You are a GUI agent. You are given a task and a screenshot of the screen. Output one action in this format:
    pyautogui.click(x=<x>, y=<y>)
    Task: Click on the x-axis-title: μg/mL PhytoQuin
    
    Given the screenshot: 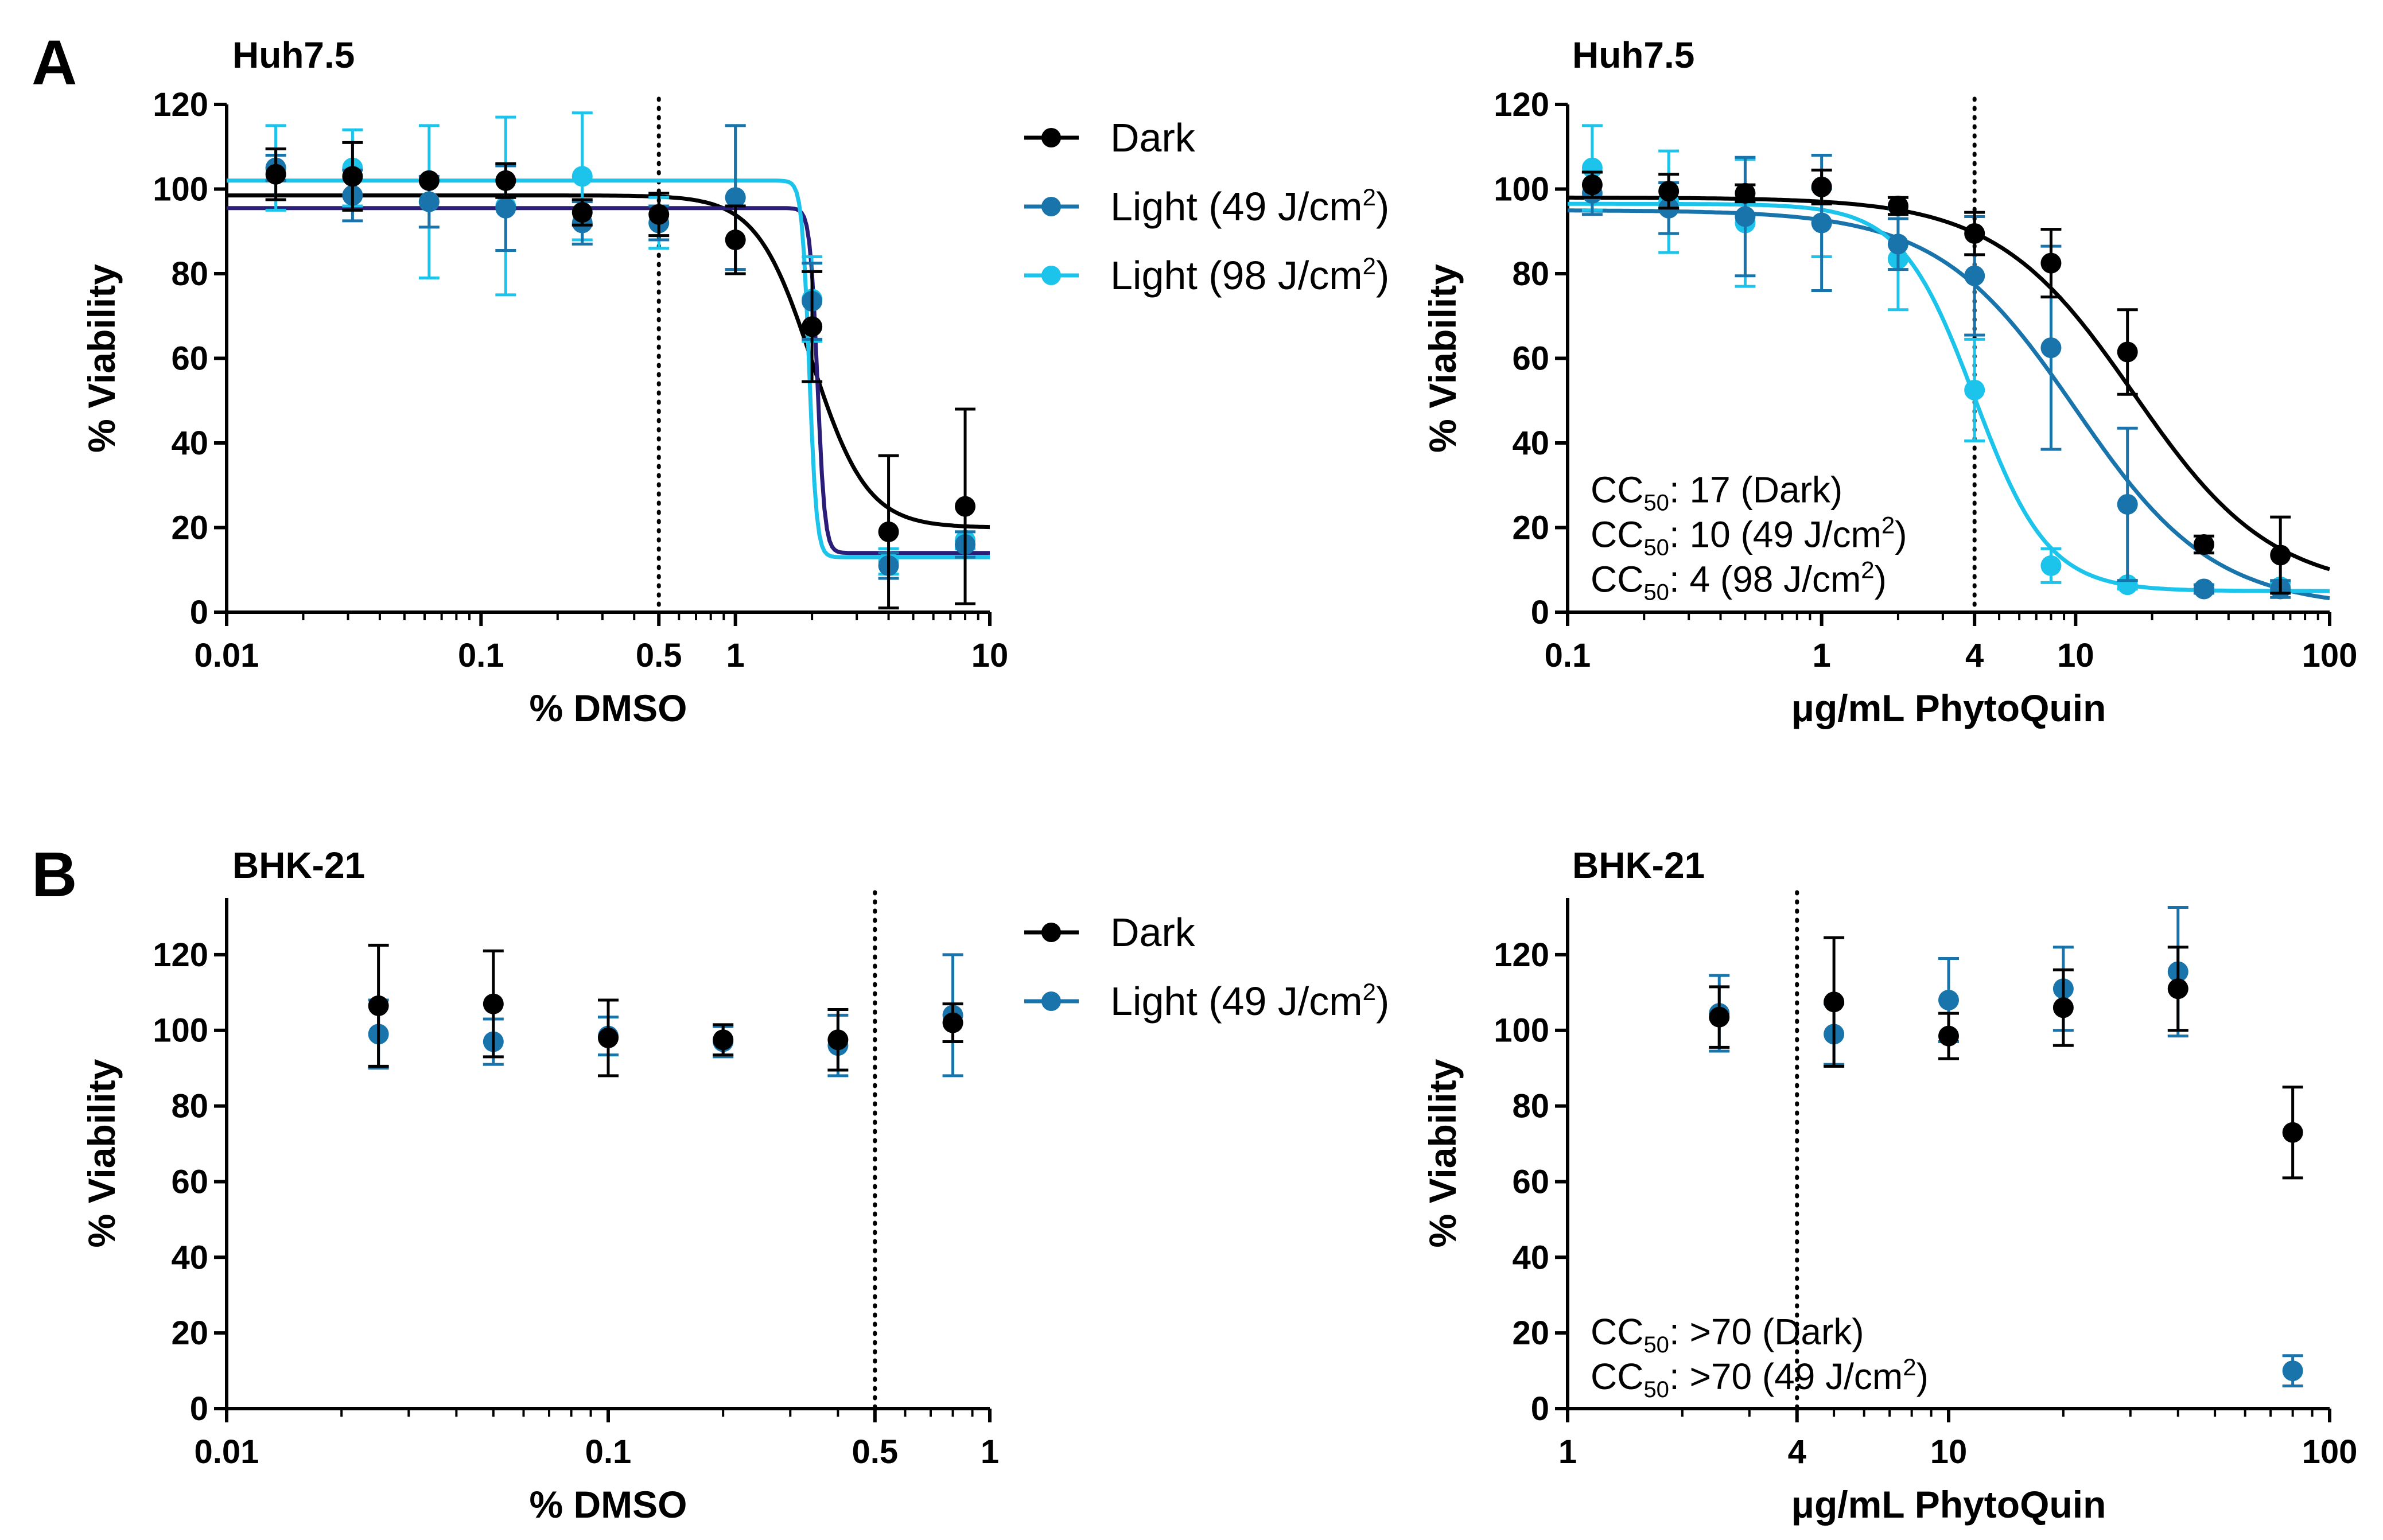 What is the action you would take?
    pyautogui.click(x=1948, y=1504)
    